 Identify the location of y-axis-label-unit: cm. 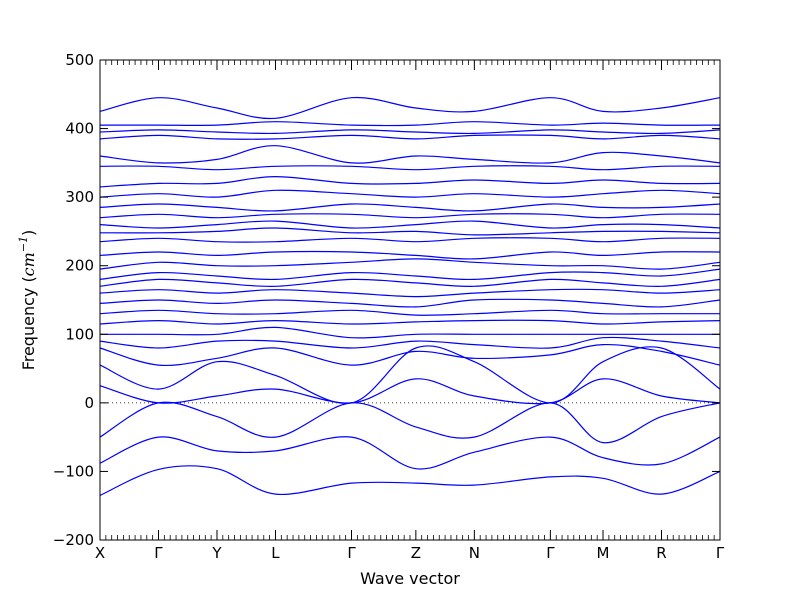
(28, 264).